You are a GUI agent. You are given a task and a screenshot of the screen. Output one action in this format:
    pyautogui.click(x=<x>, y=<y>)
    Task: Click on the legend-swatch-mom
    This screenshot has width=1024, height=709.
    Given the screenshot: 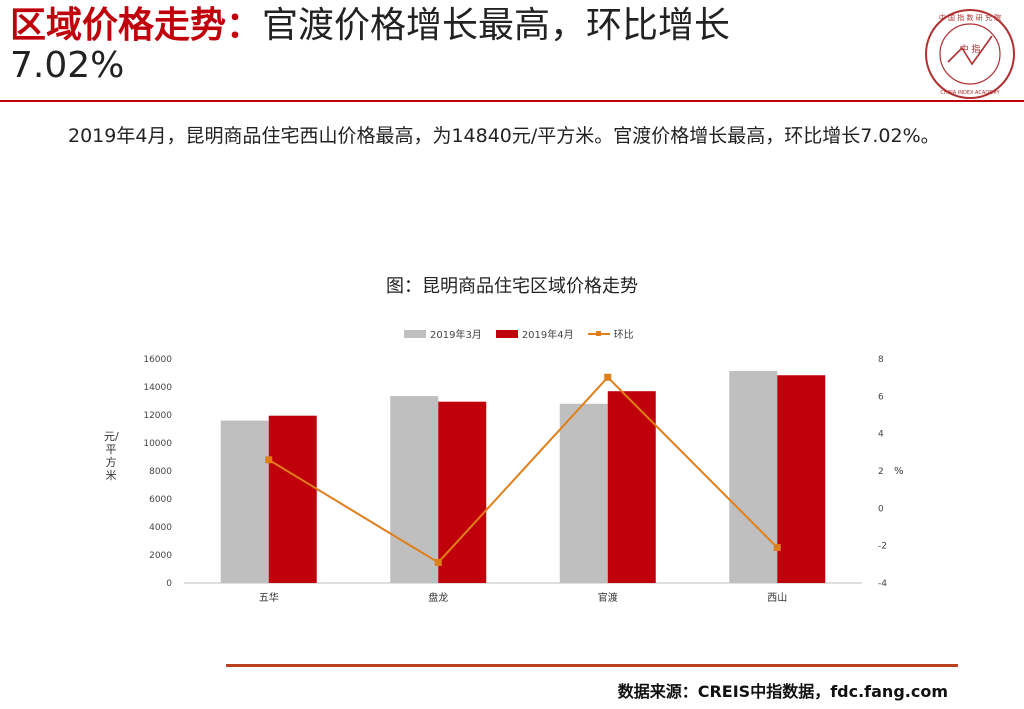 What is the action you would take?
    pyautogui.click(x=598, y=334)
    